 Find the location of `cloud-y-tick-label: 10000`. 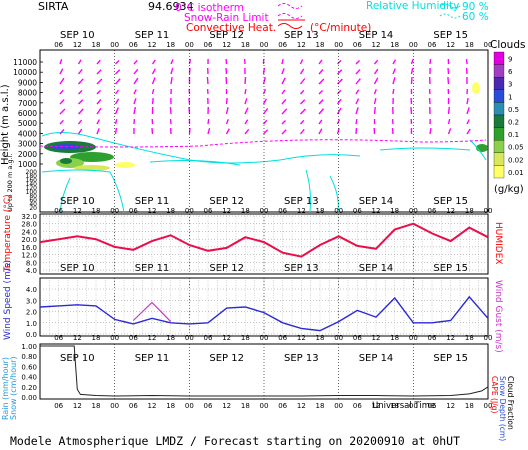

cloud-y-tick-label: 10000 is located at coordinates (25, 72).